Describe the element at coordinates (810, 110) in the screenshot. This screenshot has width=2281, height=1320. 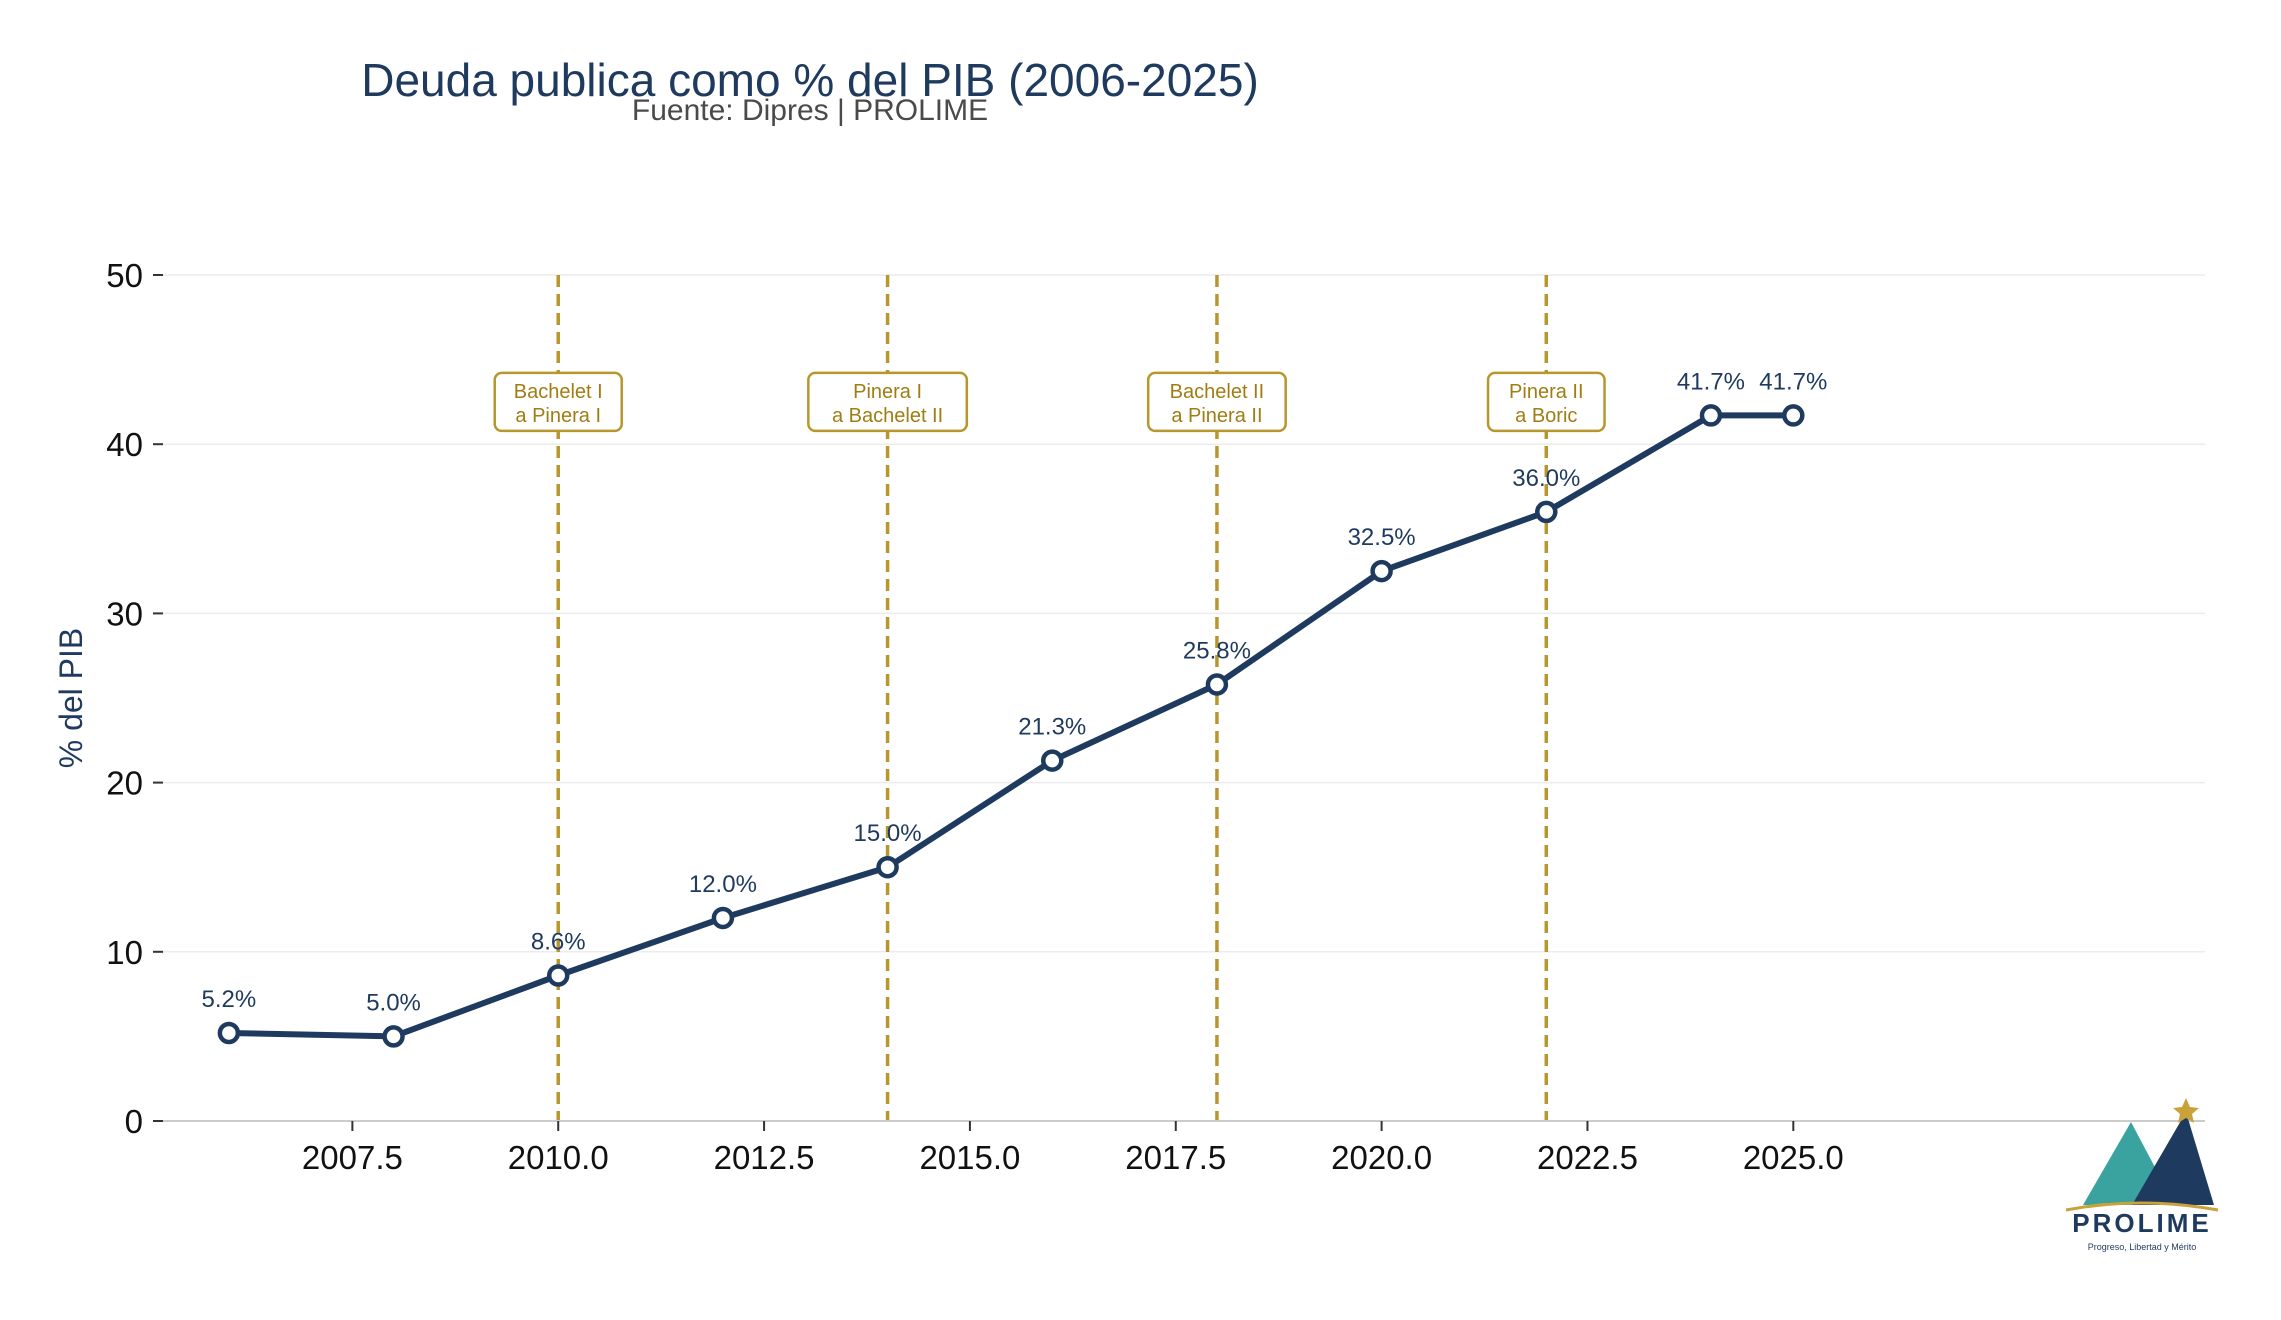
I see `chart-subtitle: Fuente: Dipres | PROLIME` at that location.